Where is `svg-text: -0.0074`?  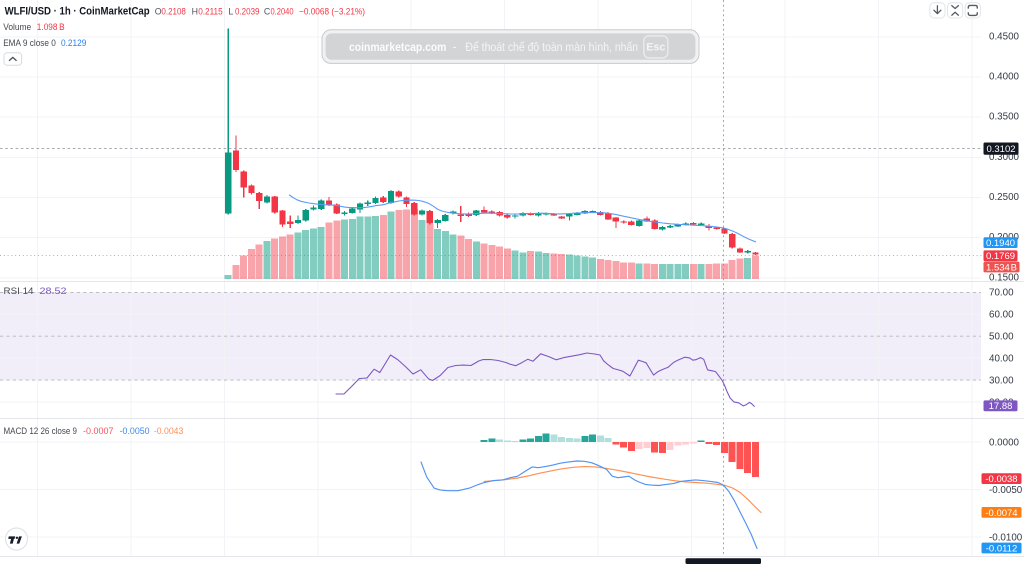 svg-text: -0.0074 is located at coordinates (1001, 513).